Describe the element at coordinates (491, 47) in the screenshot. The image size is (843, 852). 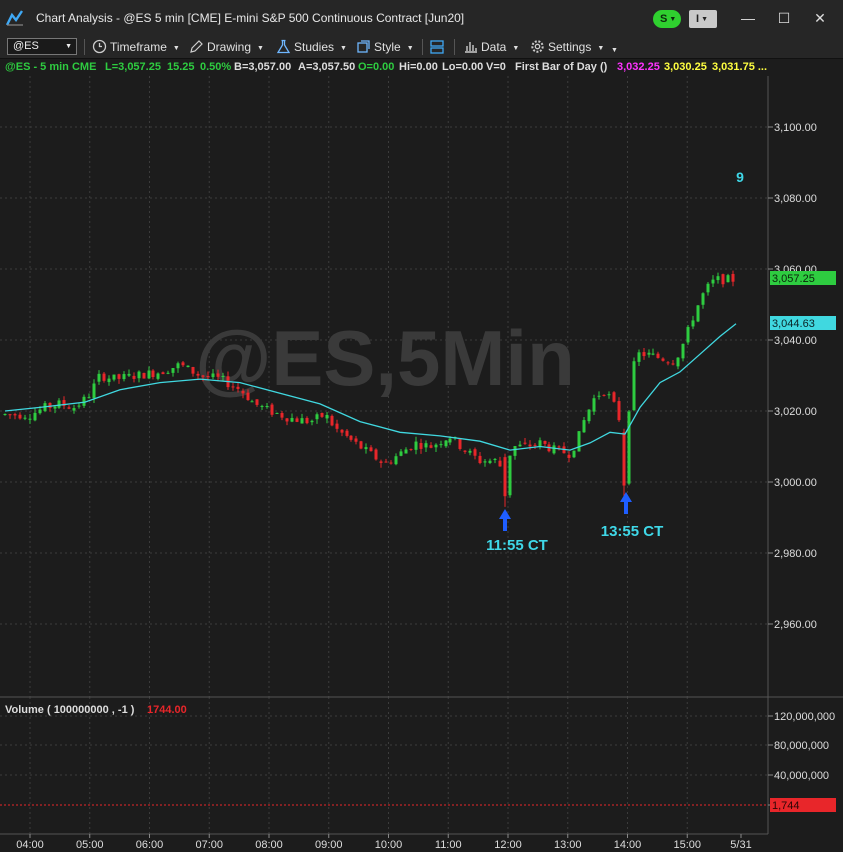
I see `data-menu: Data ▼` at that location.